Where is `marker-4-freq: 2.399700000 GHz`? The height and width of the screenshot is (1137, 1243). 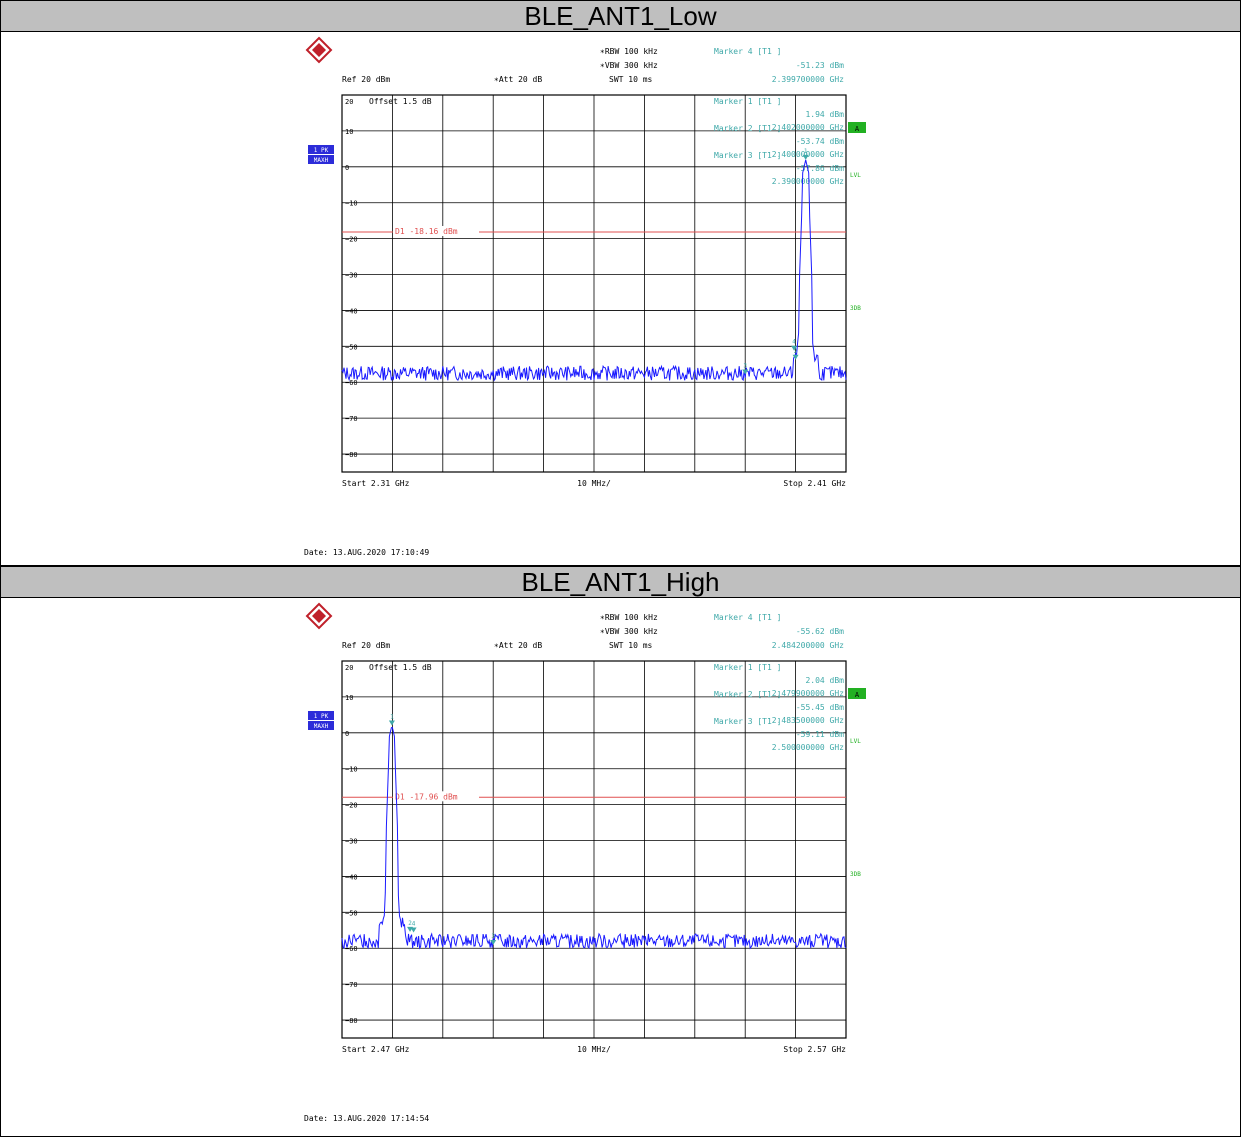 marker-4-freq: 2.399700000 GHz is located at coordinates (808, 79).